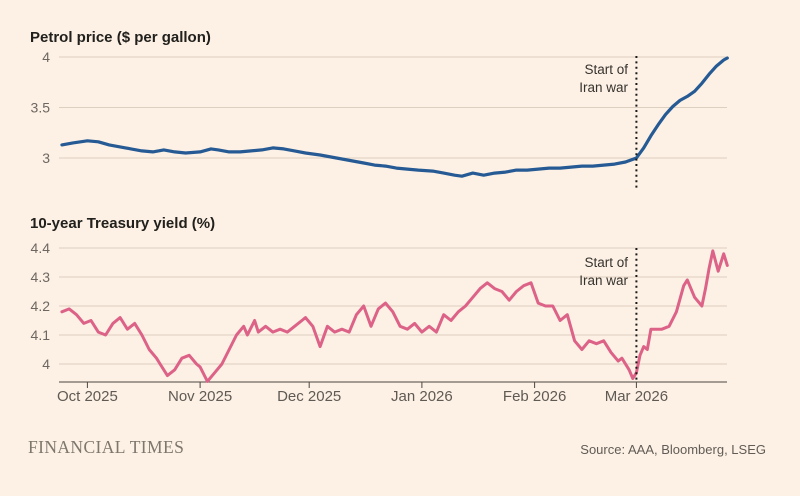 The height and width of the screenshot is (496, 800). What do you see at coordinates (106, 447) in the screenshot?
I see `ft-logo-text: FINANCIAL TIMES` at bounding box center [106, 447].